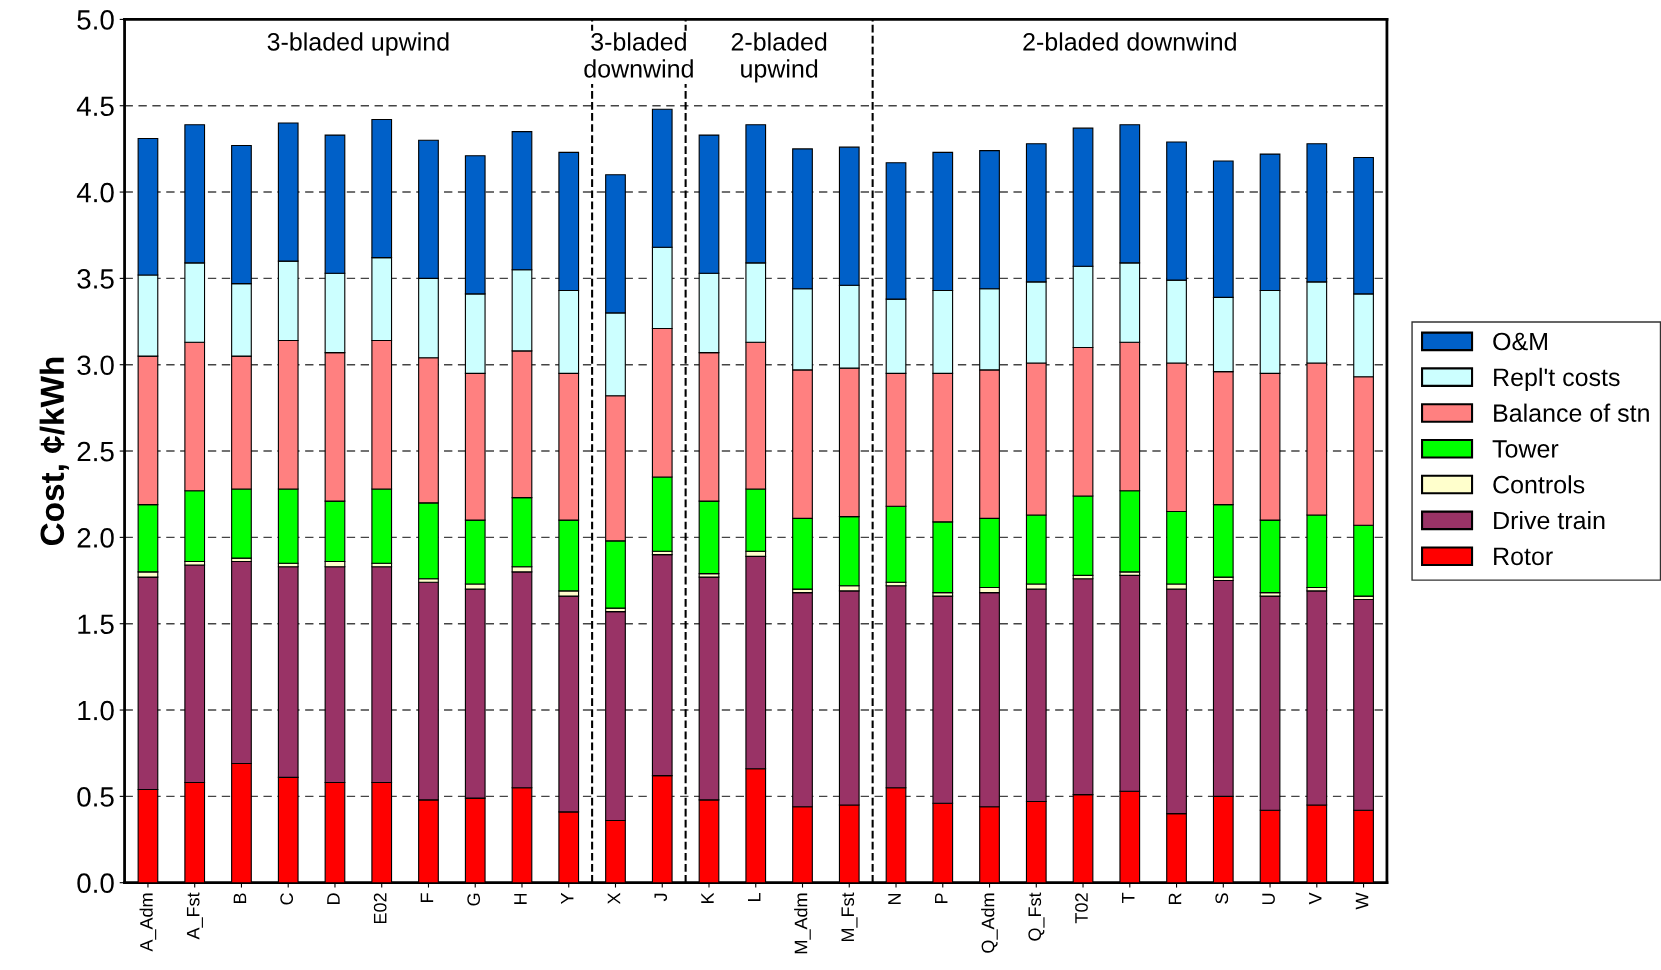 This screenshot has height=970, width=1661. What do you see at coordinates (240, 898) in the screenshot?
I see `x-tick-label: B` at bounding box center [240, 898].